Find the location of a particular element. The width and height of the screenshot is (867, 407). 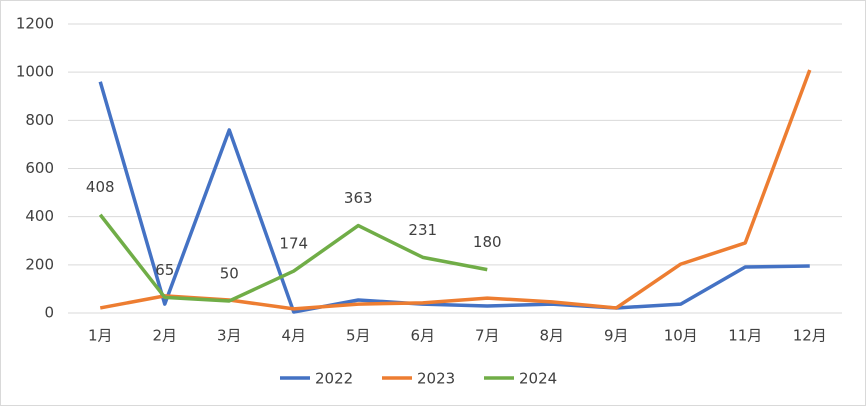

y-tick-label: 200 is located at coordinates (39, 264).